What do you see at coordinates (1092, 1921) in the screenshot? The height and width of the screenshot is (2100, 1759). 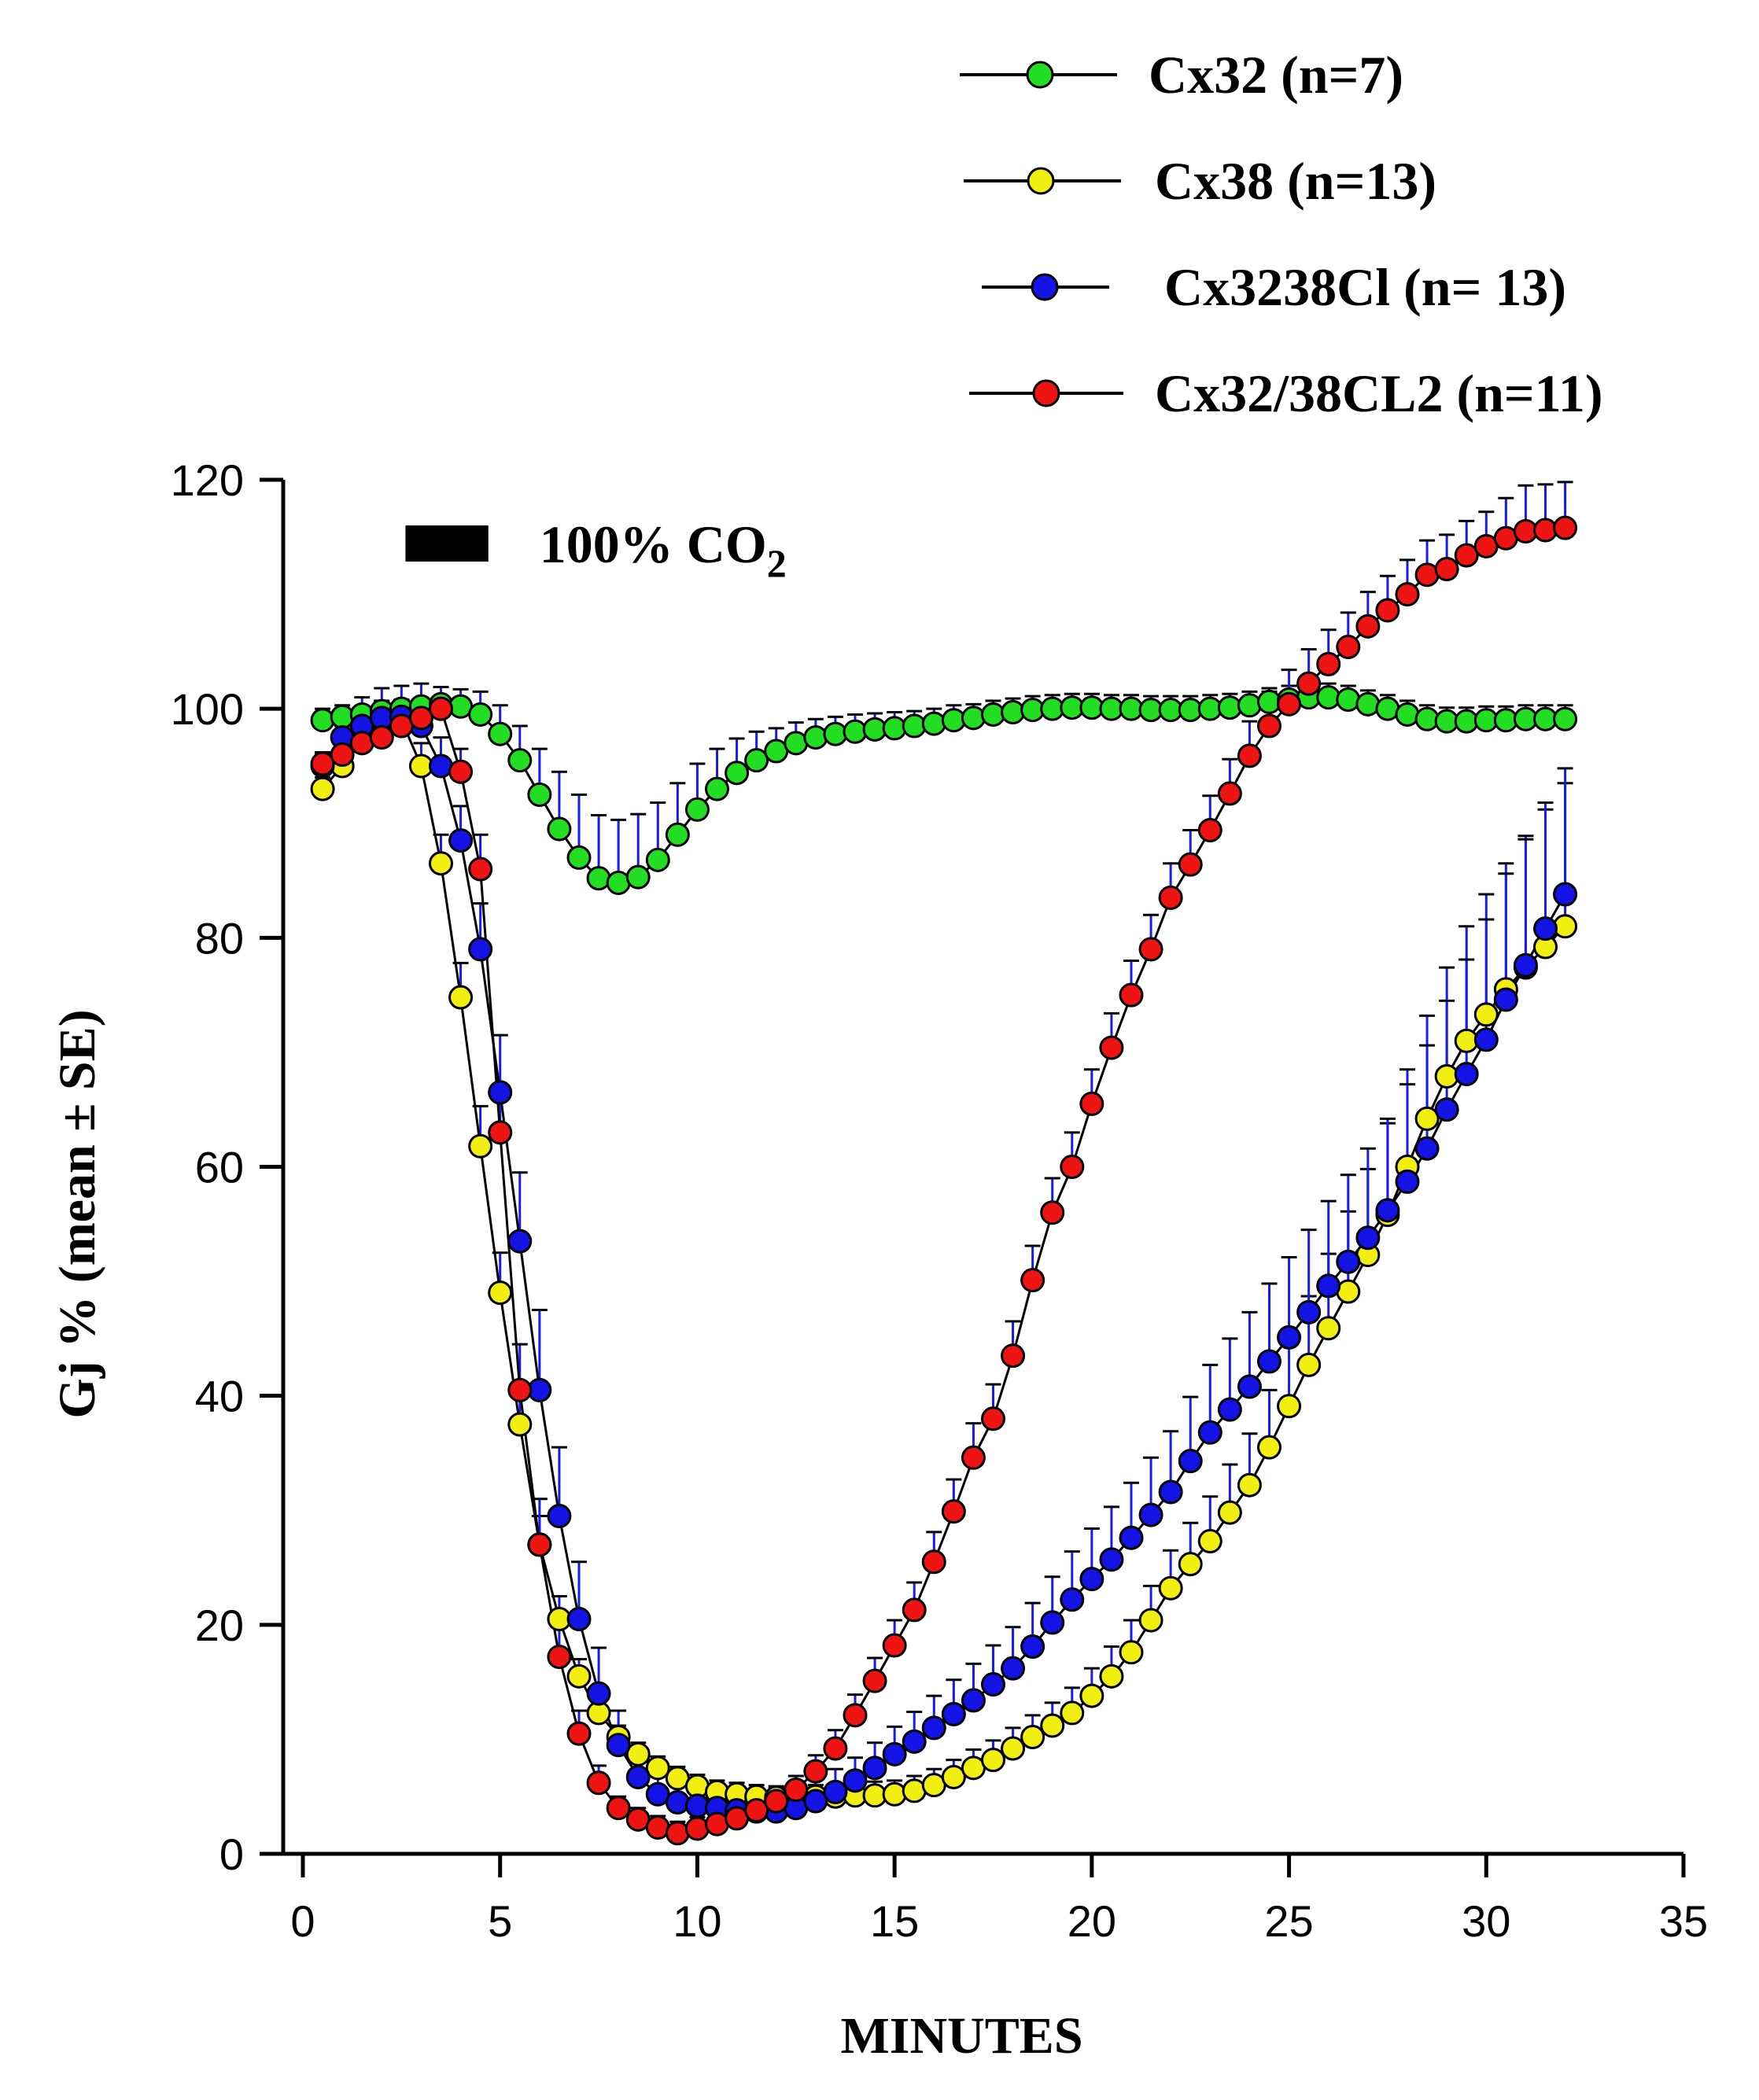 I see `x-tick-label: 20` at bounding box center [1092, 1921].